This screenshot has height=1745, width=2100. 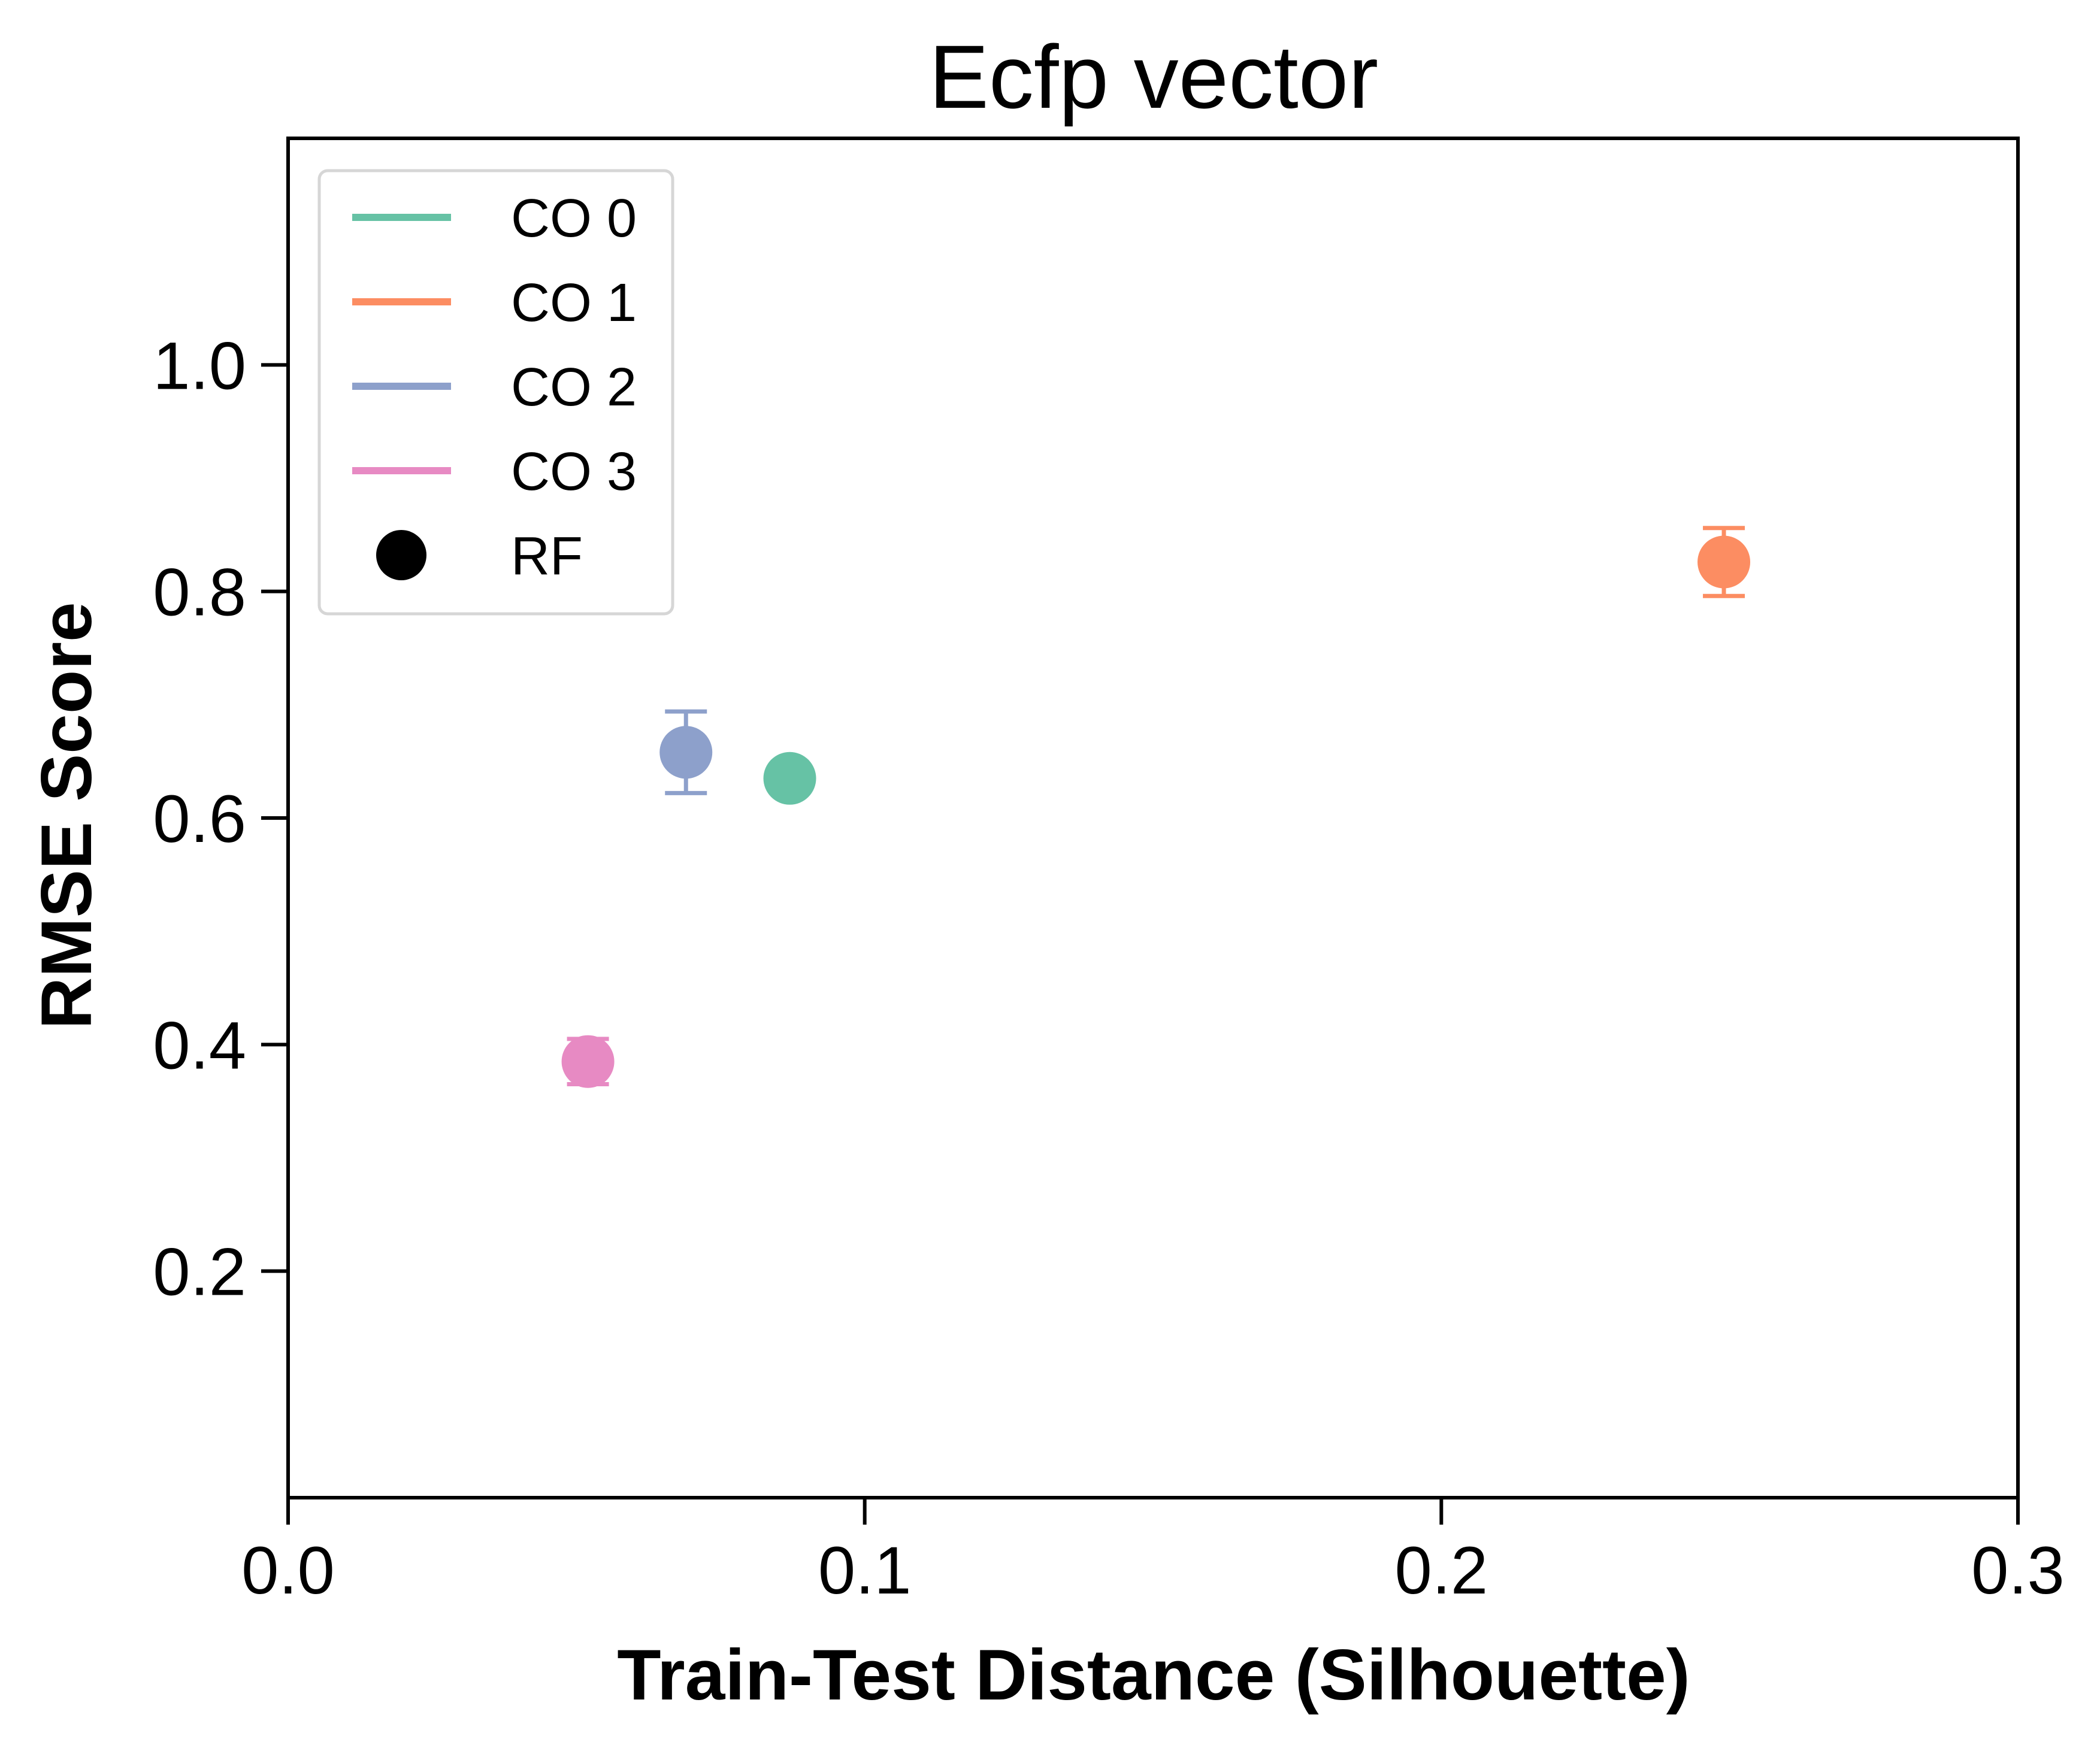 I want to click on legend-label: CO 2, so click(x=574, y=387).